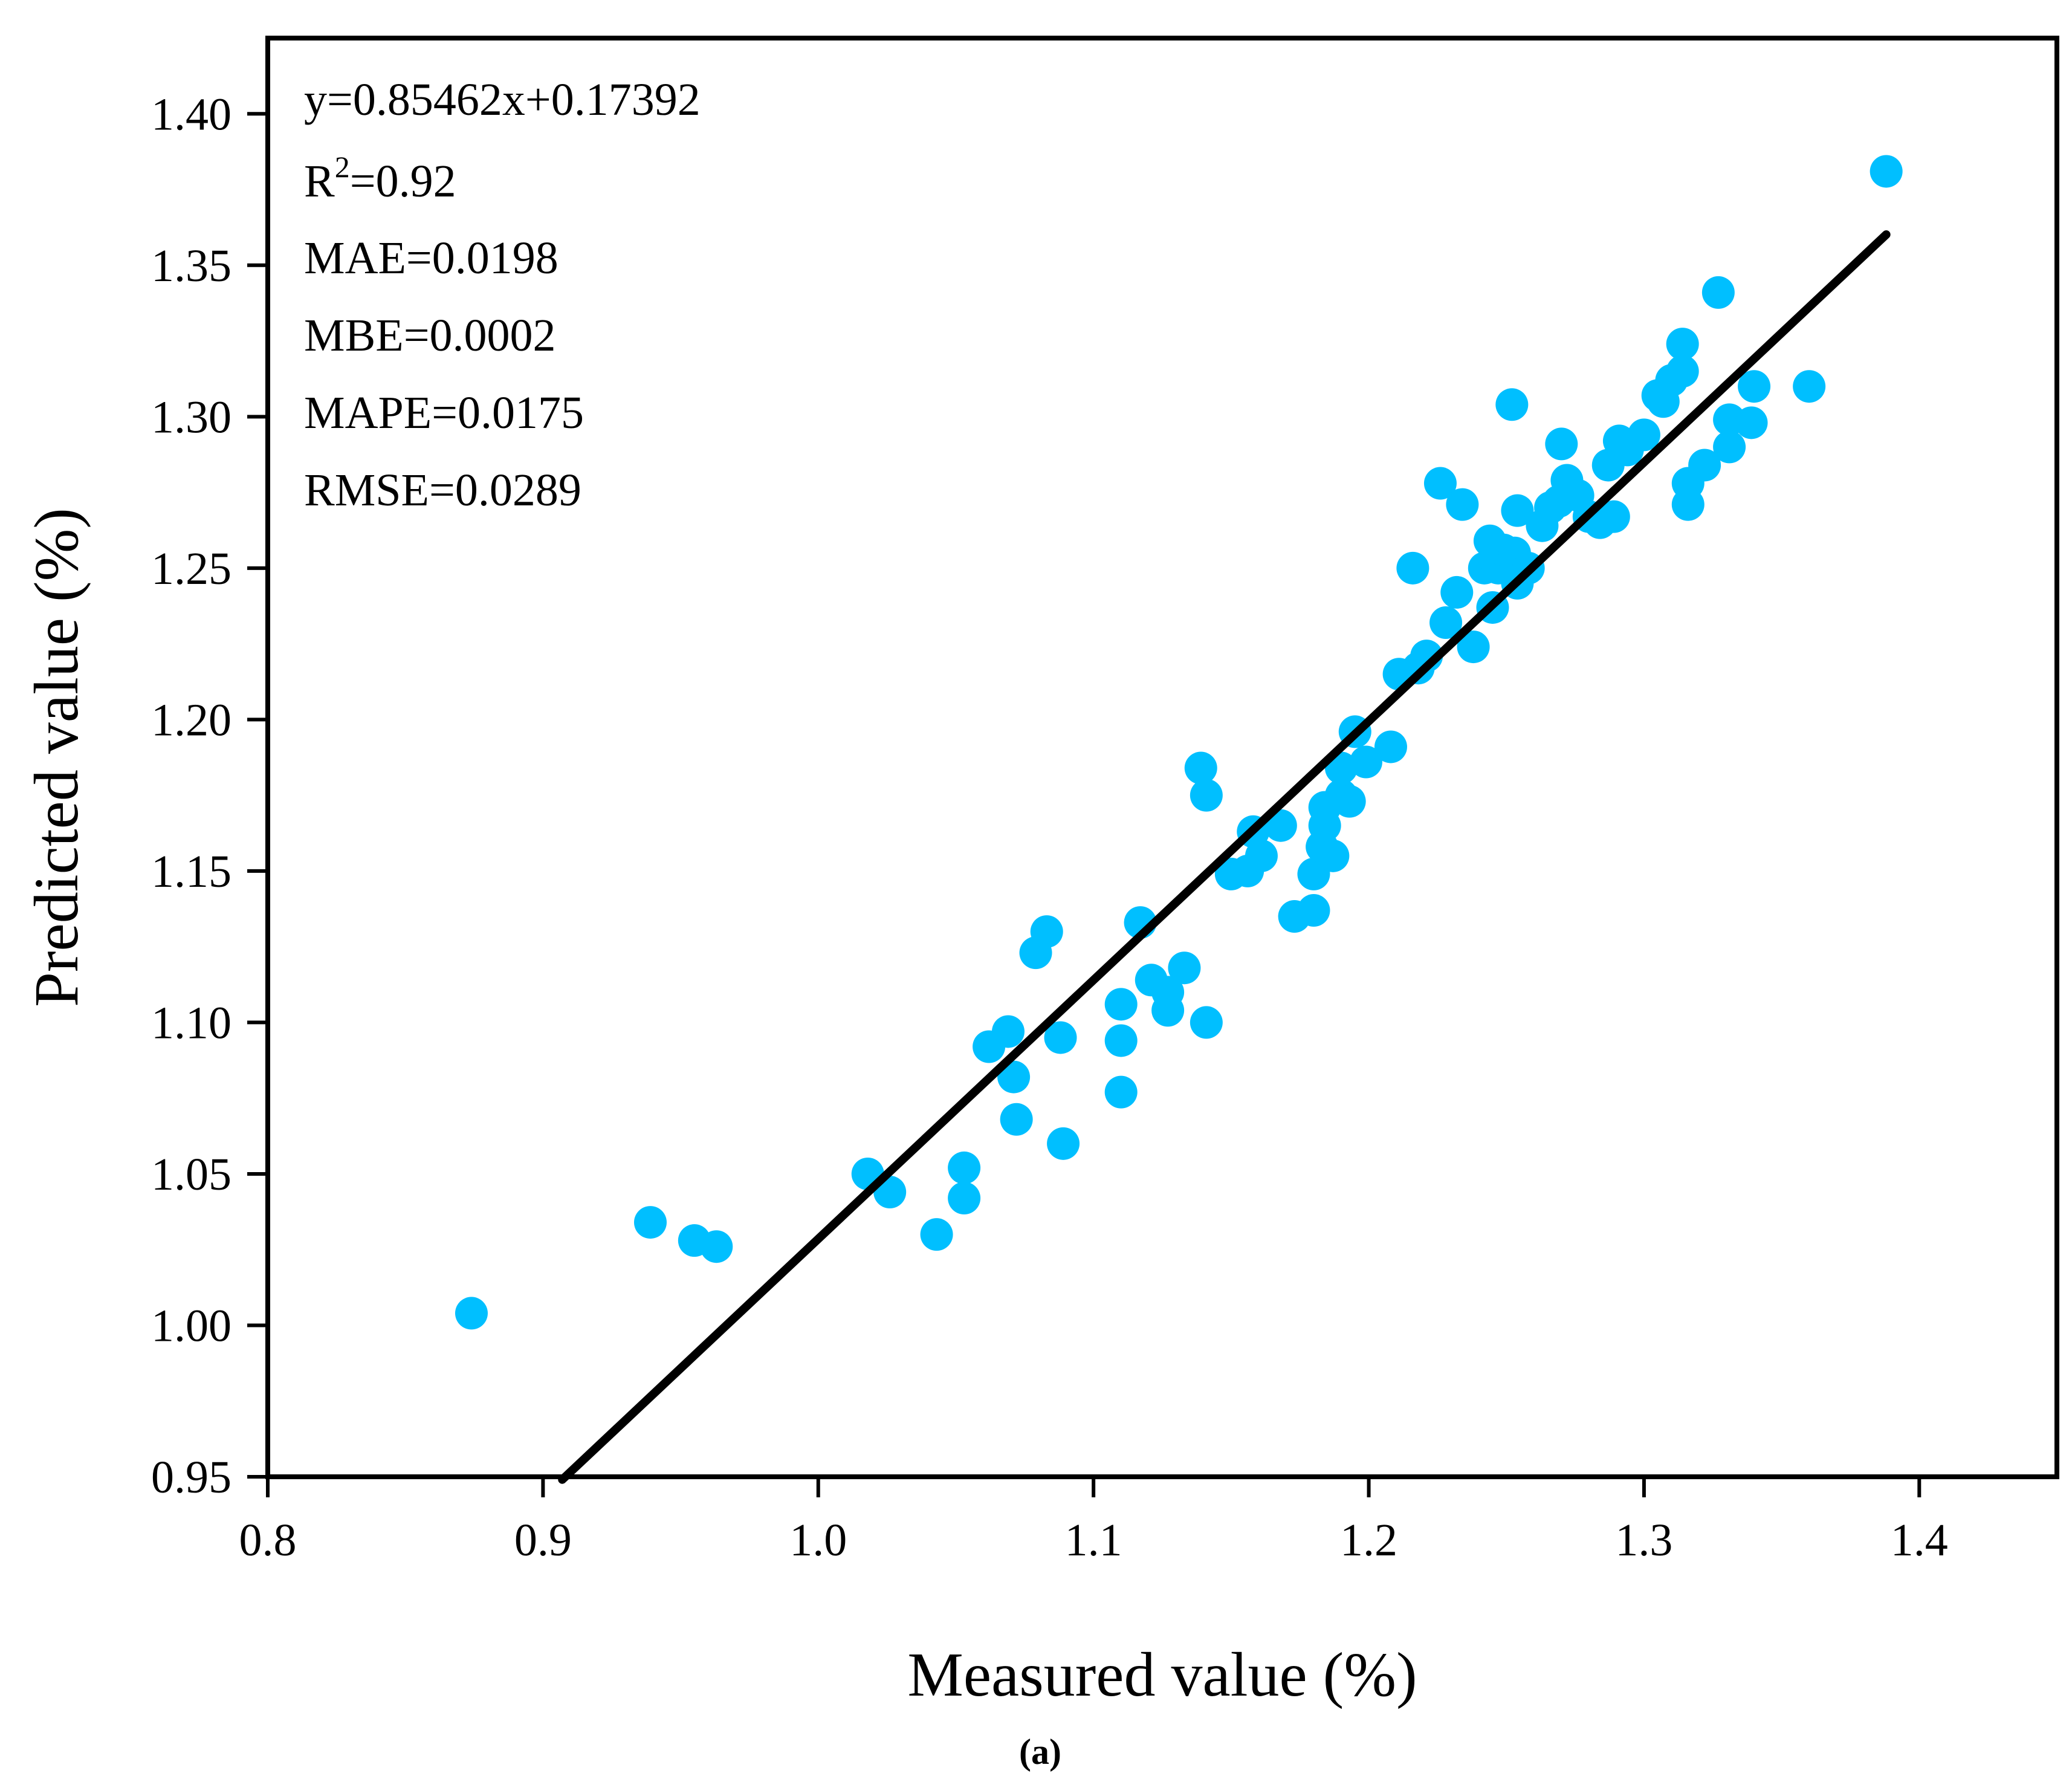 The width and height of the screenshot is (2072, 1776). I want to click on y-tick-label: 1.00, so click(191, 1325).